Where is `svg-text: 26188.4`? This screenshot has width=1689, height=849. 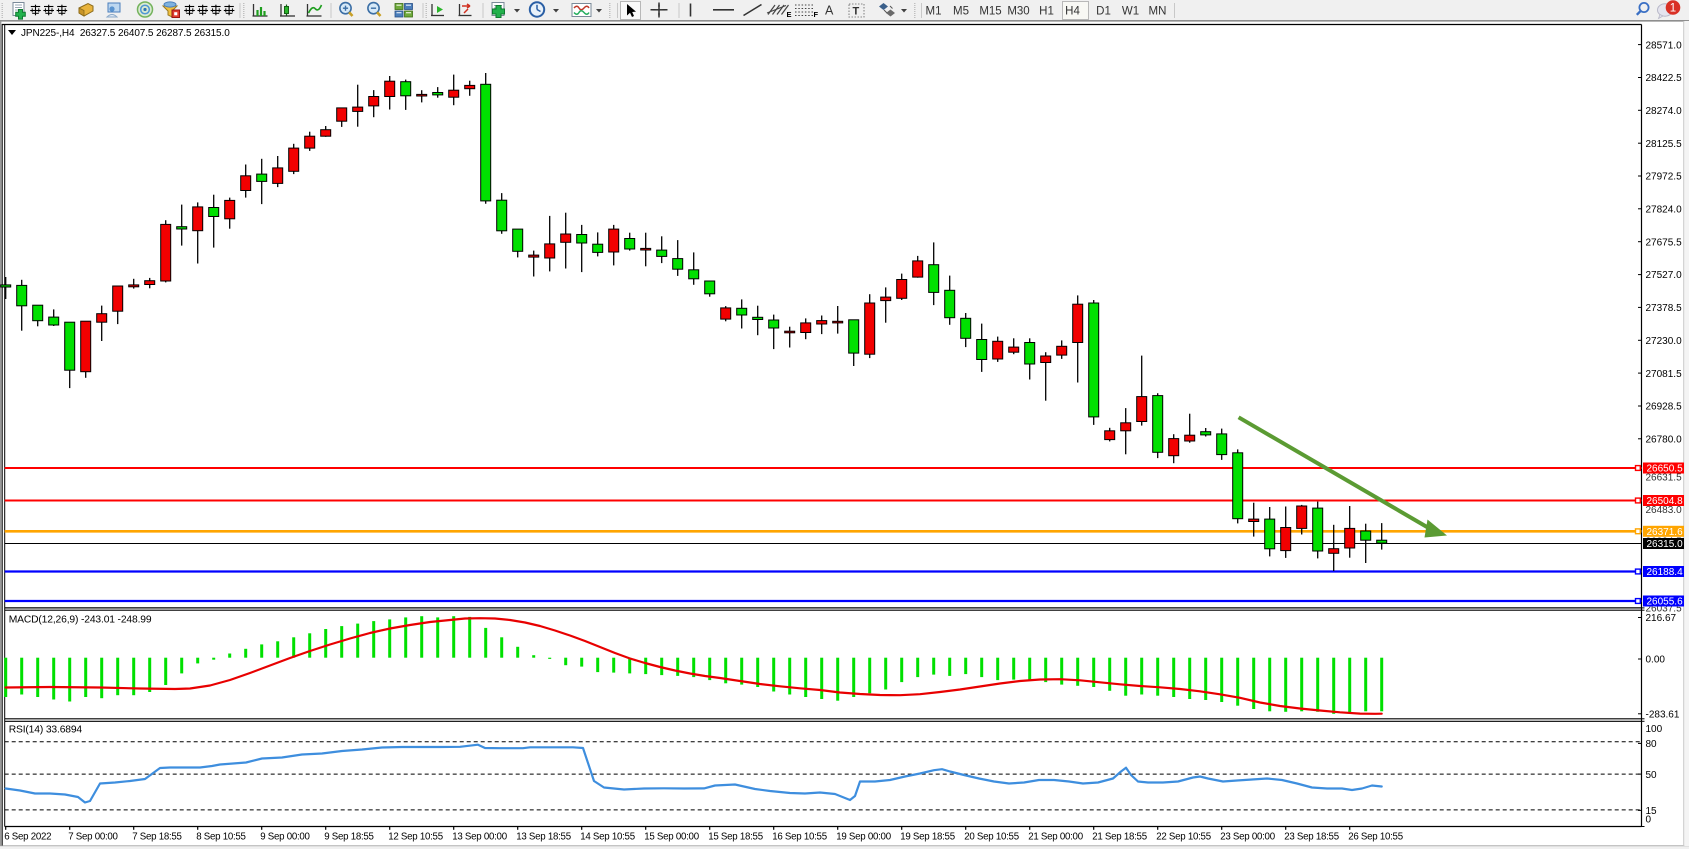
svg-text: 26188.4 is located at coordinates (1665, 572).